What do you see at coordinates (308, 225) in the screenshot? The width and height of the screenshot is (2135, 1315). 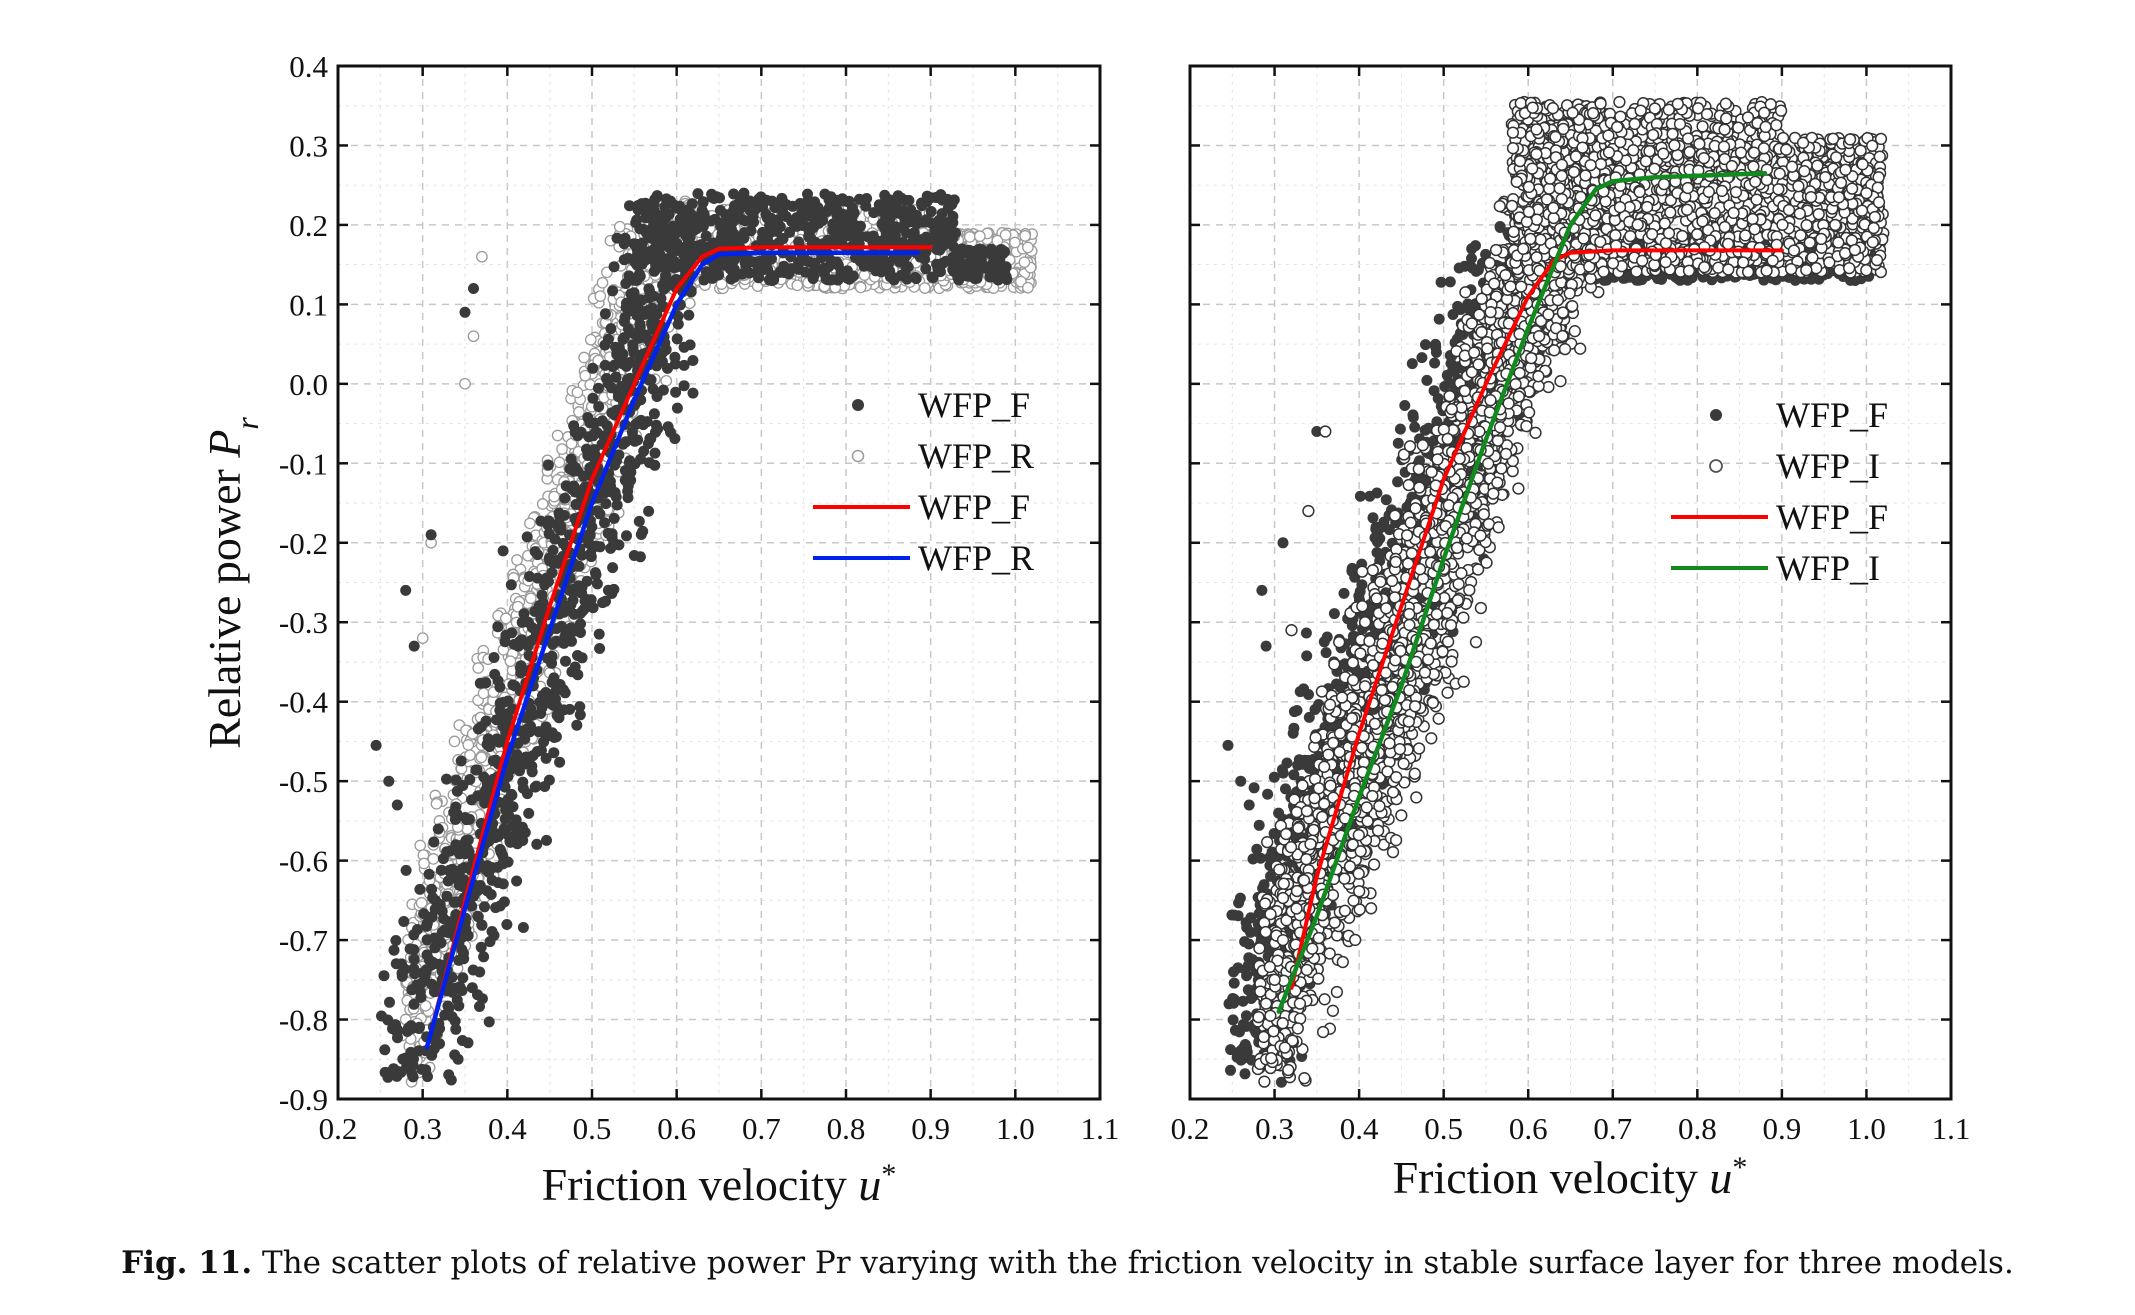 I see `y-tick-label: 0.2` at bounding box center [308, 225].